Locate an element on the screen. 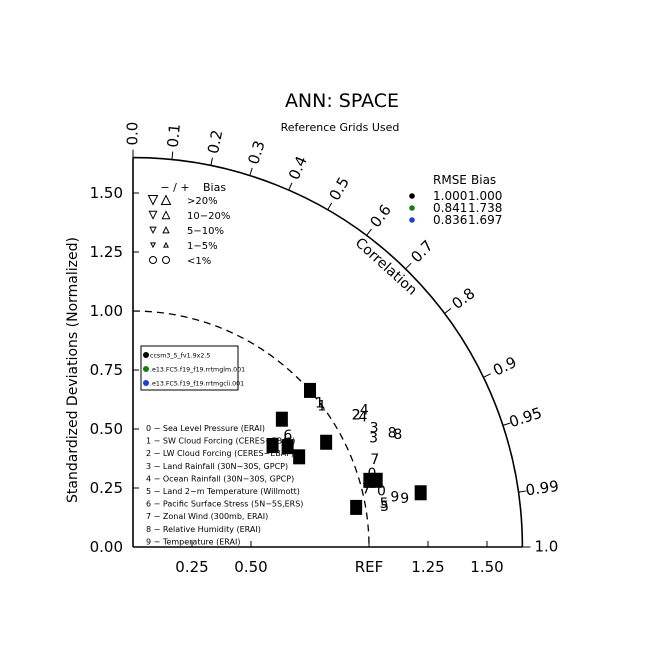 This screenshot has width=648, height=648. correlation-tick-label: 0.6 is located at coordinates (380, 216).